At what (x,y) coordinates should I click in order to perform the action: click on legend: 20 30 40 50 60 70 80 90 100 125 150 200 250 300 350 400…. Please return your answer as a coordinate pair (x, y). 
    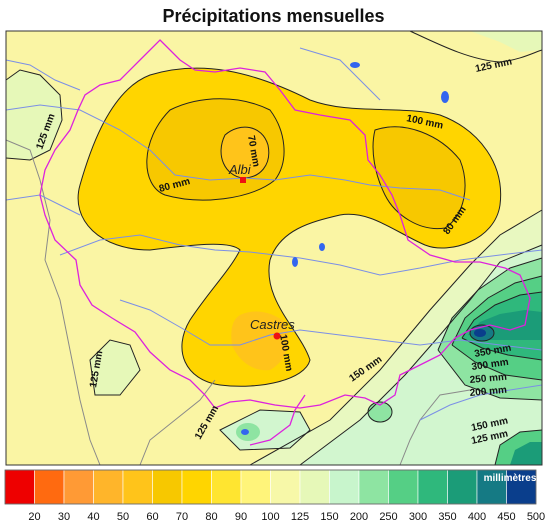
    Looking at the image, I should click on (274, 496).